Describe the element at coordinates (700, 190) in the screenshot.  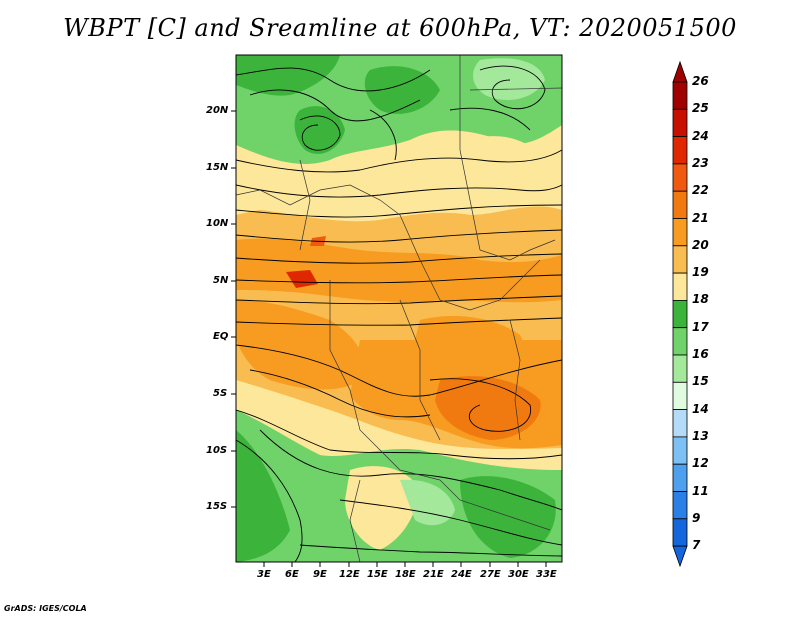
I see `colorbar-level-label: 22` at that location.